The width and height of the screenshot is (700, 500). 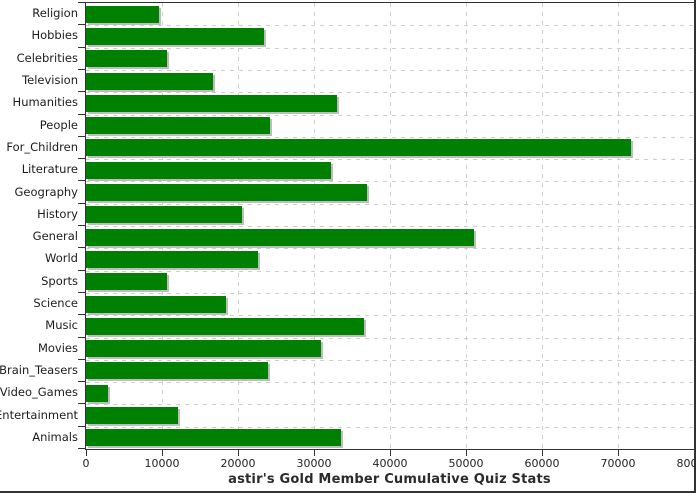 I want to click on x-axis-tick-label: 60000, so click(x=542, y=463).